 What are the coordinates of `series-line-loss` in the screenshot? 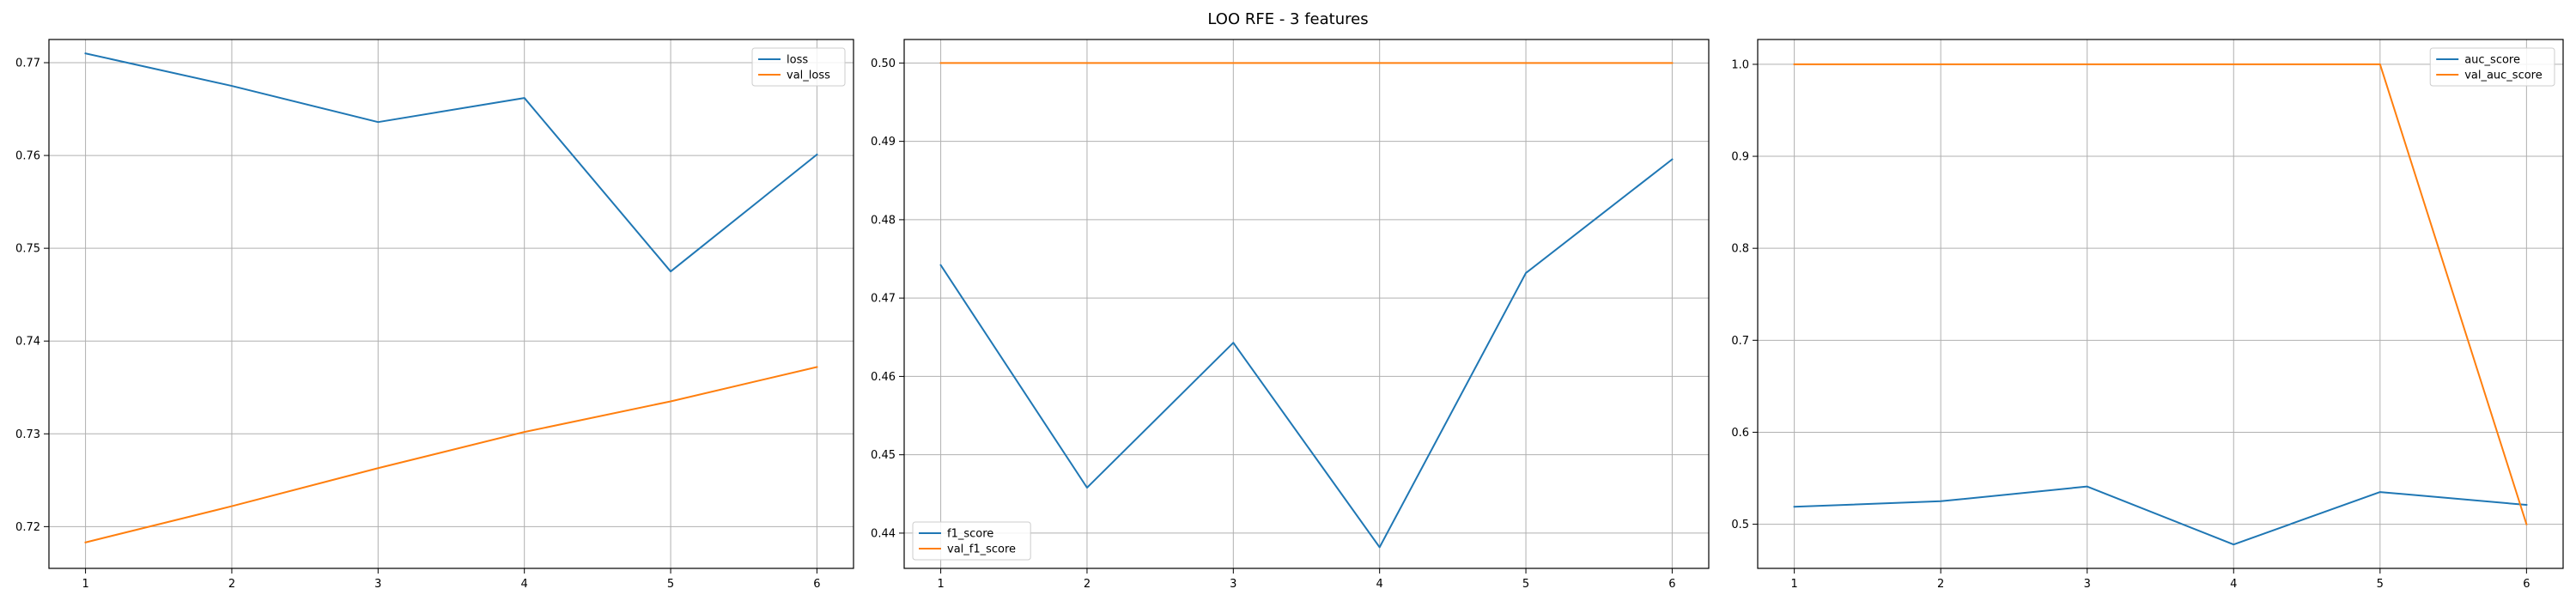 It's located at (451, 162).